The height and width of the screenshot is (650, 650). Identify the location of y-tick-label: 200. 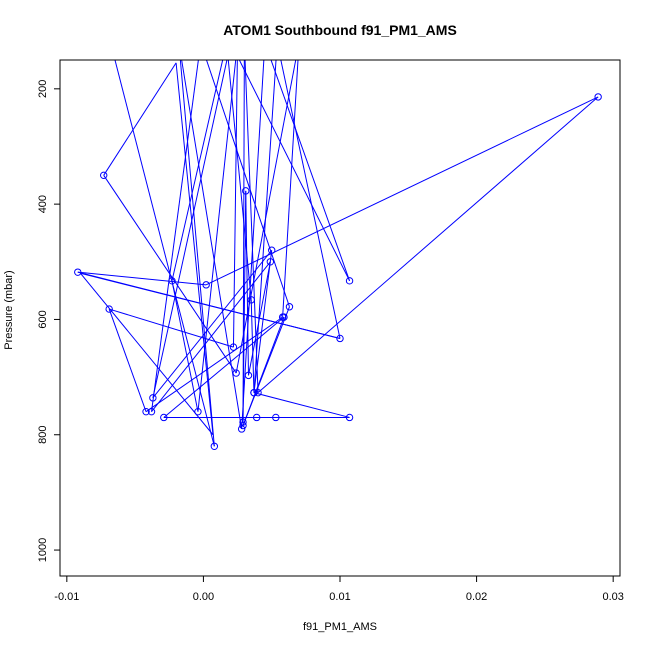
(43, 89).